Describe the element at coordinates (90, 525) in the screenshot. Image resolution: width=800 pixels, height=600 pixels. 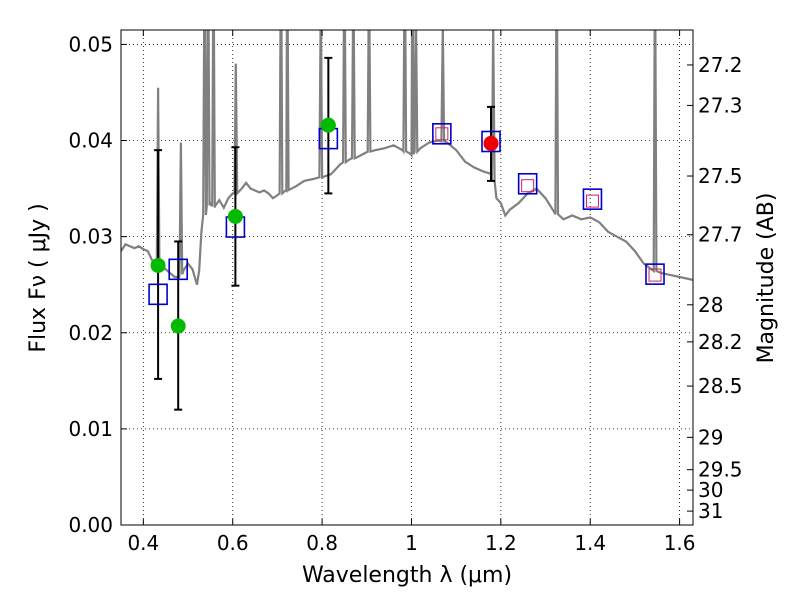
I see `y-tick-label: 0.00` at that location.